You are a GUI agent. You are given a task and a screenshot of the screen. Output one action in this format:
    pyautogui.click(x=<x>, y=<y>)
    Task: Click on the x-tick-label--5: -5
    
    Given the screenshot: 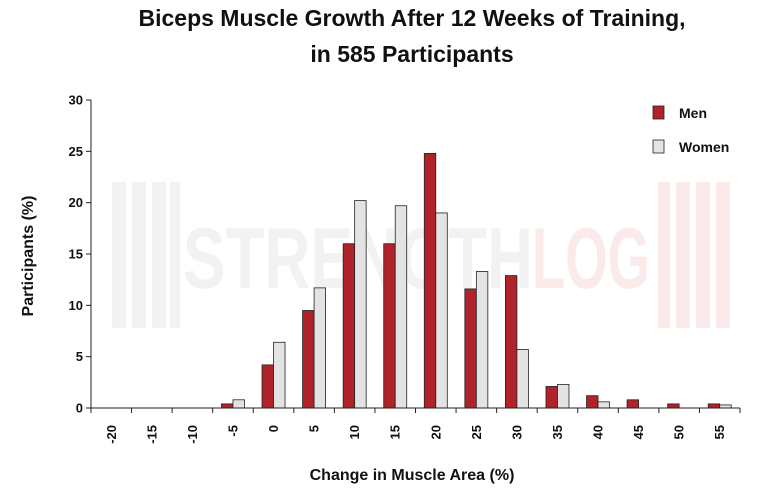 What is the action you would take?
    pyautogui.click(x=232, y=431)
    